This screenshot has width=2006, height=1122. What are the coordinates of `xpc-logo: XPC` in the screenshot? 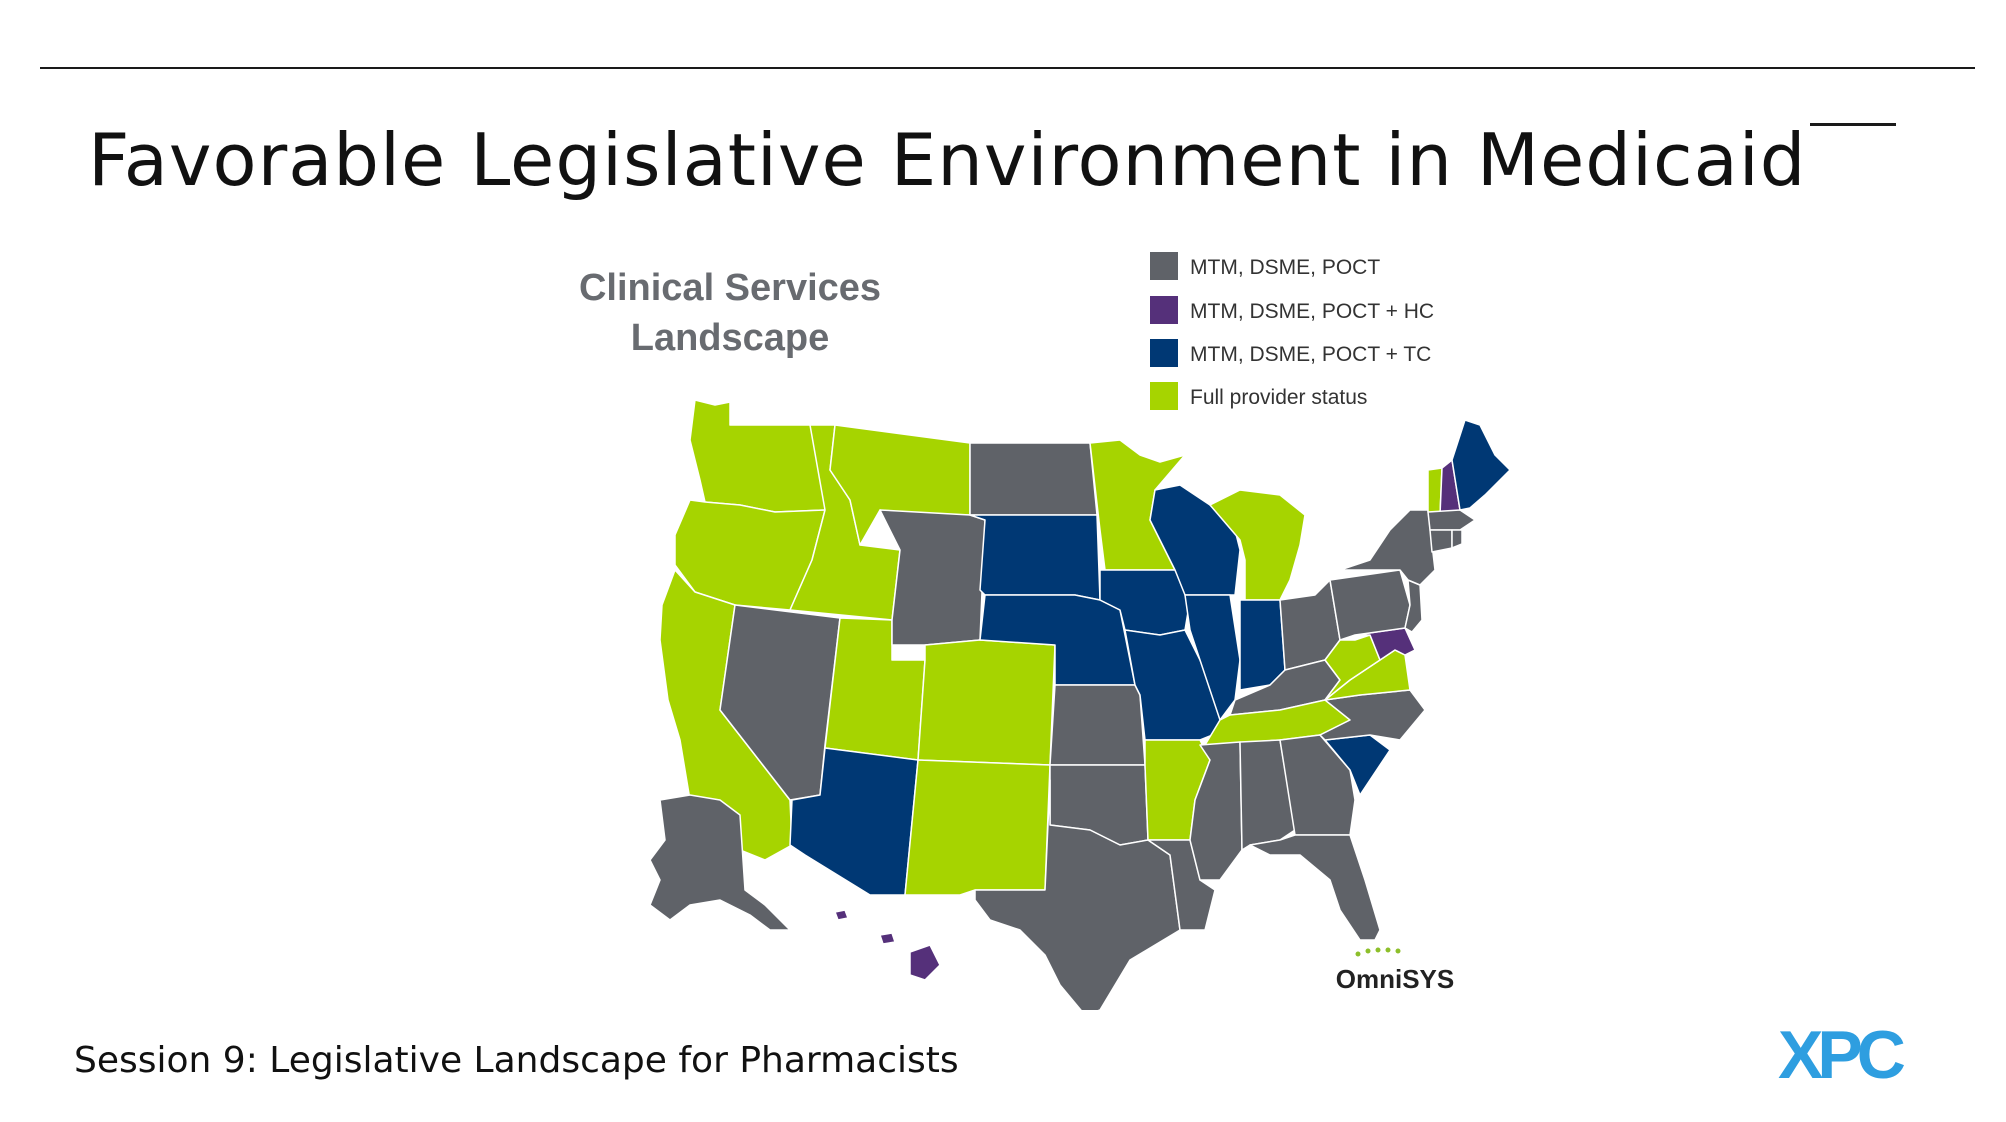 It's located at (1844, 1053).